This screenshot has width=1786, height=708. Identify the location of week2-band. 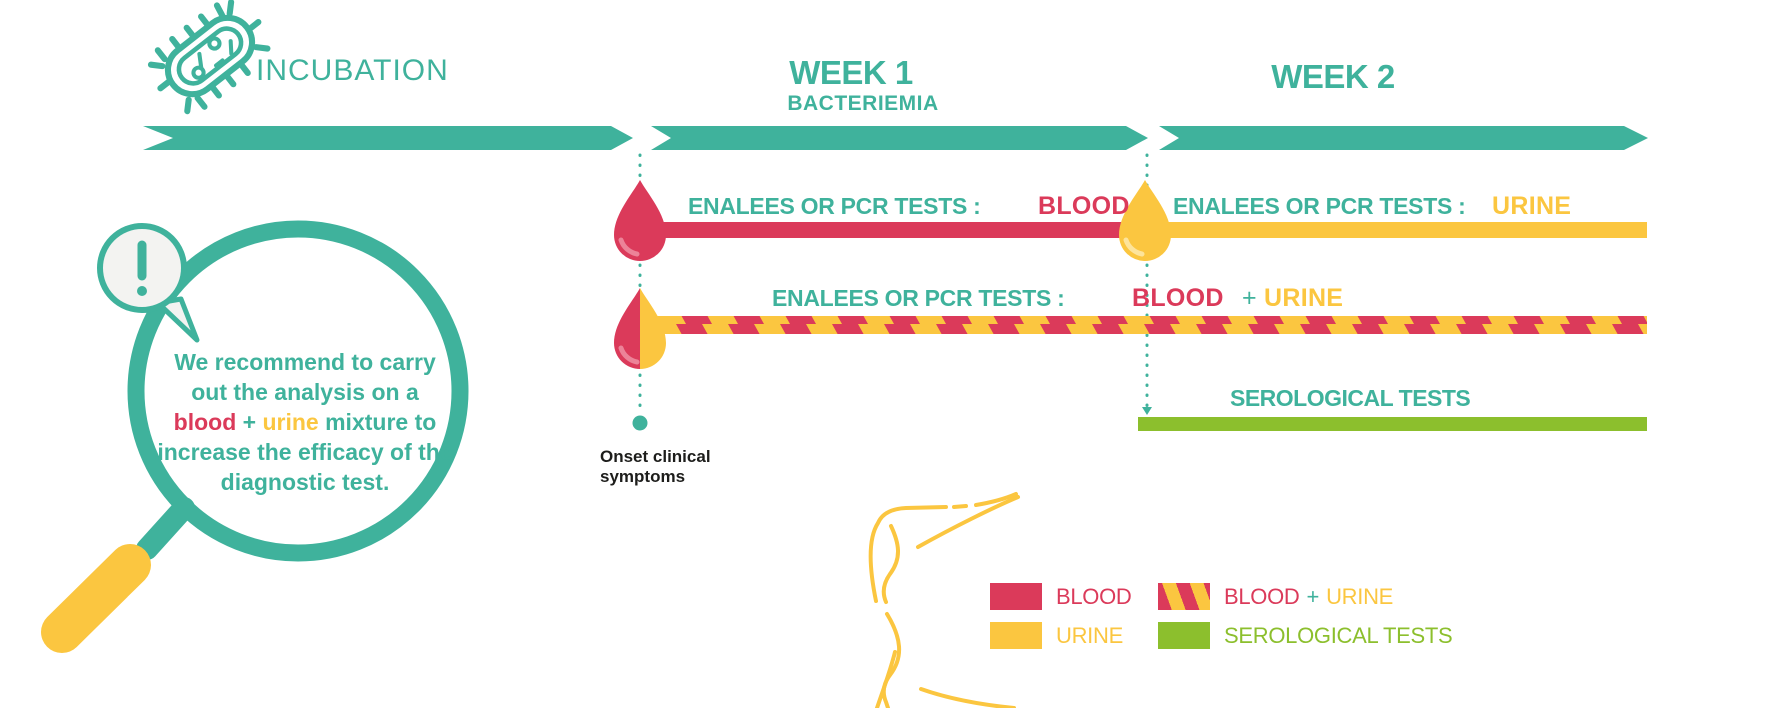
(1403, 138).